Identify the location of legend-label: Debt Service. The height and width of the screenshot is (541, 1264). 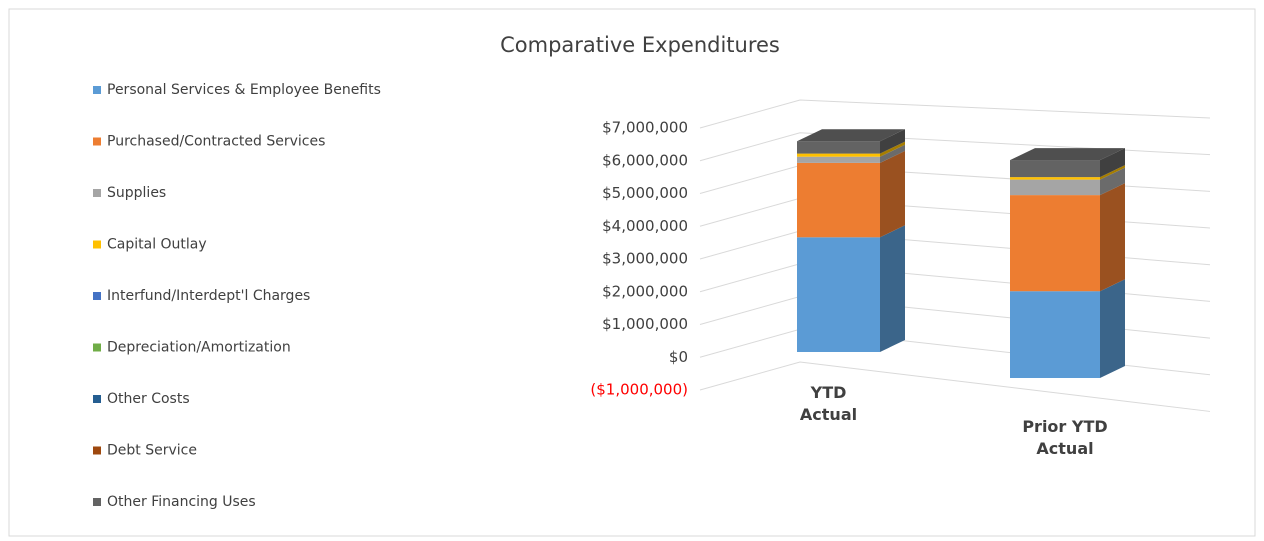
(152, 451).